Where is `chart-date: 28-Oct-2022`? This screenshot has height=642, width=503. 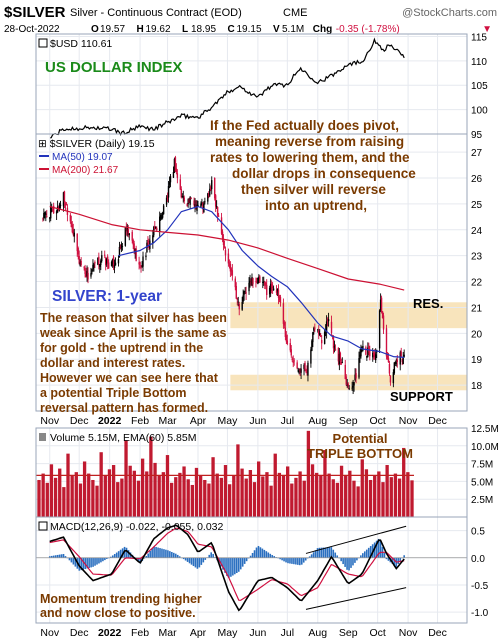
chart-date: 28-Oct-2022 is located at coordinates (32, 29).